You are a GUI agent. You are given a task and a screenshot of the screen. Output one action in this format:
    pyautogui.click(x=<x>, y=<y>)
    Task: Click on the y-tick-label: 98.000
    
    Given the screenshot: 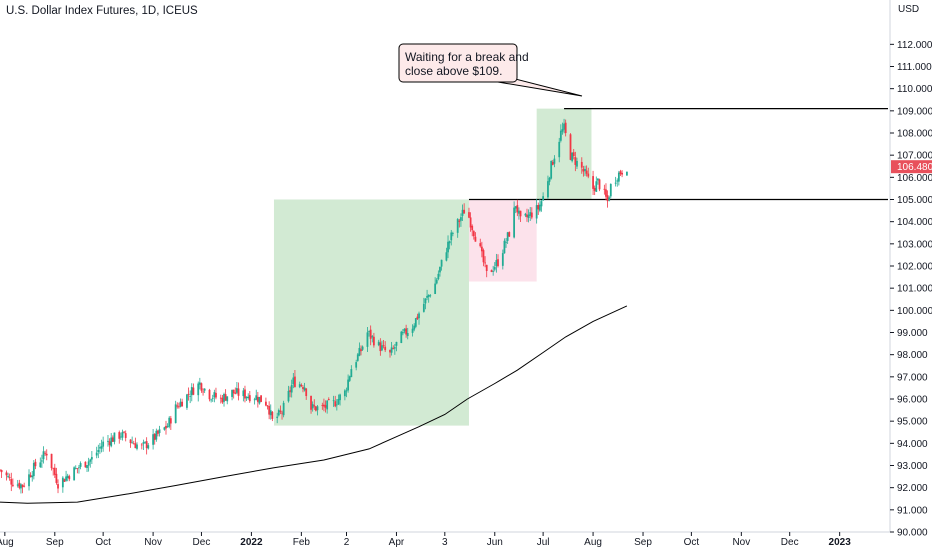 What is the action you would take?
    pyautogui.click(x=912, y=355)
    